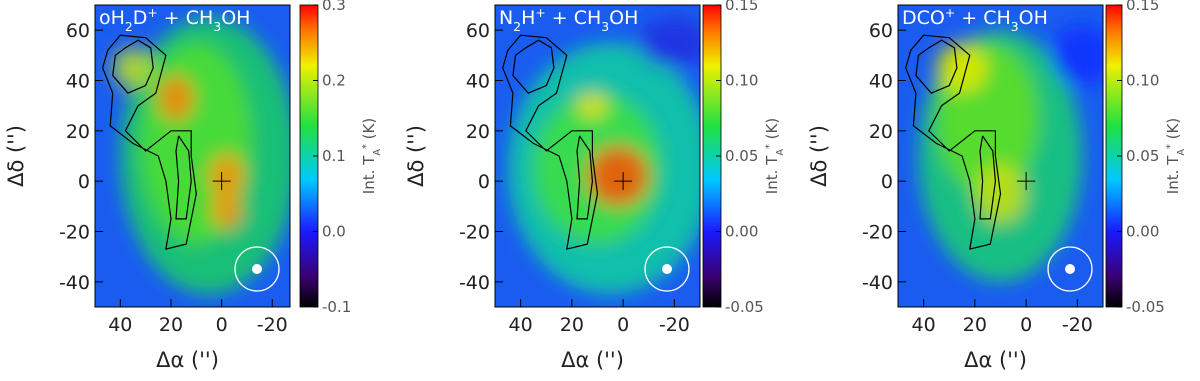 Image resolution: width=1200 pixels, height=381 pixels. What do you see at coordinates (1142, 81) in the screenshot?
I see `colorbar-tick-label: 0.10` at bounding box center [1142, 81].